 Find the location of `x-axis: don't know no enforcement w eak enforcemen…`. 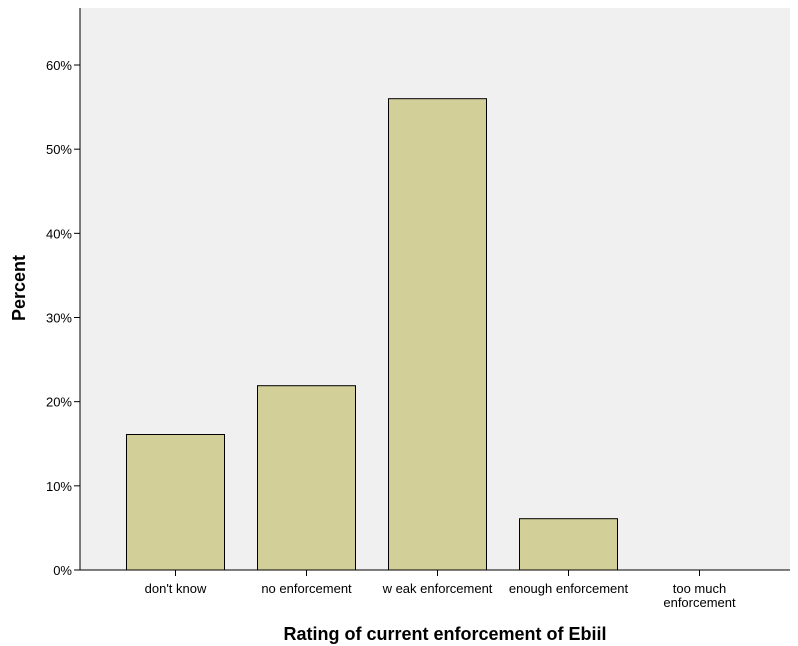

x-axis: don't know no enforcement w eak enforcemen… is located at coordinates (435, 589).